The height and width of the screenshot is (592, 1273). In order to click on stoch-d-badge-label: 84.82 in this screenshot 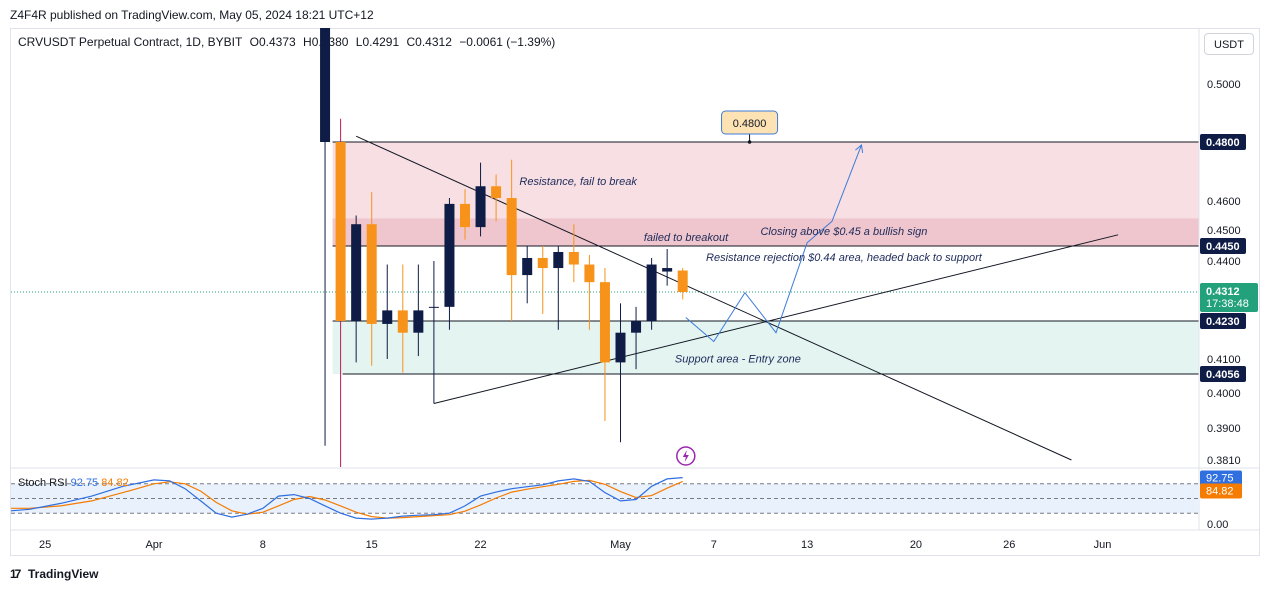, I will do `click(1220, 491)`.